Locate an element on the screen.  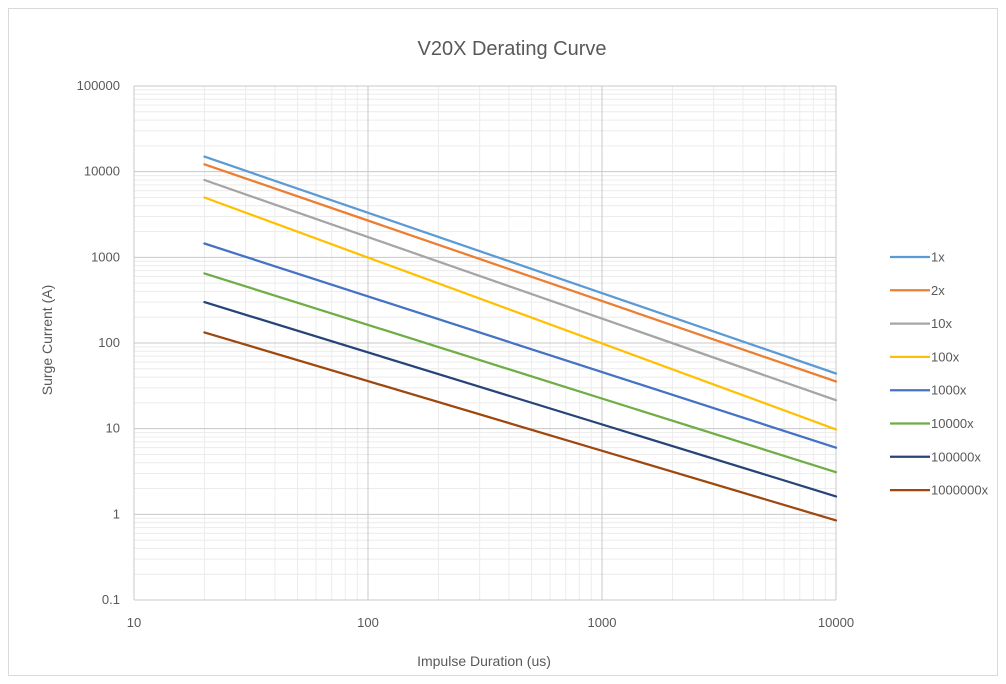
legend-label: 100000x is located at coordinates (956, 456).